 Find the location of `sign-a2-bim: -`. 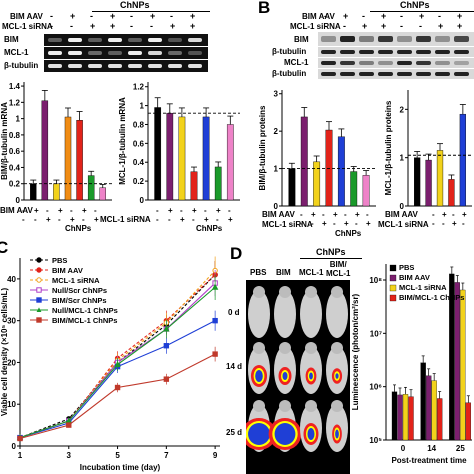

sign-a2-bim: - is located at coordinates (229, 210).